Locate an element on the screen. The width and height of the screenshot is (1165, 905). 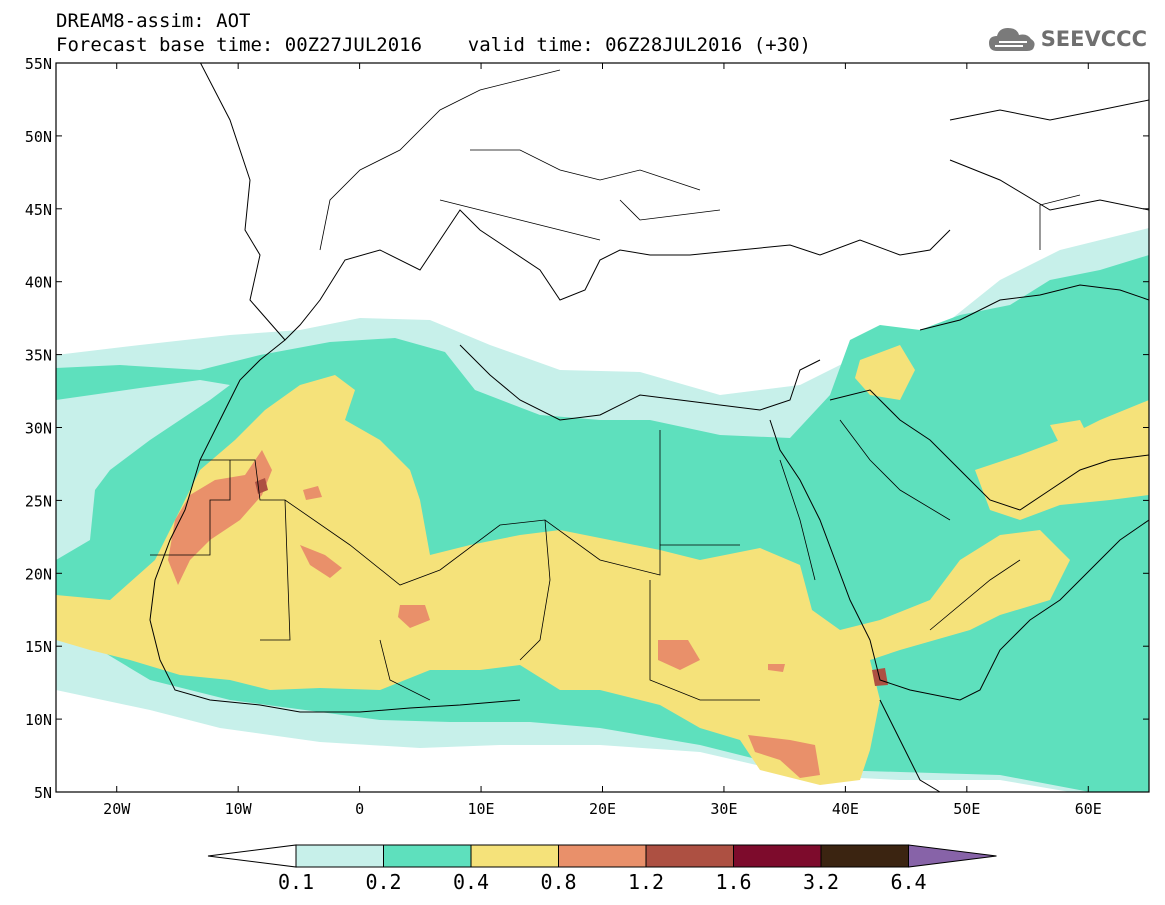
legend-label: 1.2 is located at coordinates (646, 882).